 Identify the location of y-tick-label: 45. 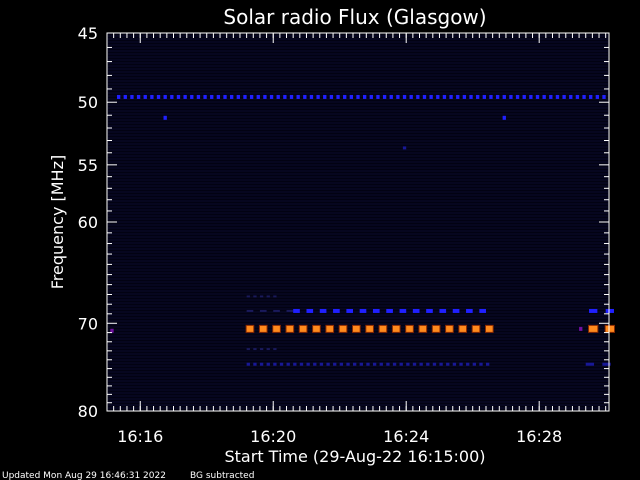
(88, 33).